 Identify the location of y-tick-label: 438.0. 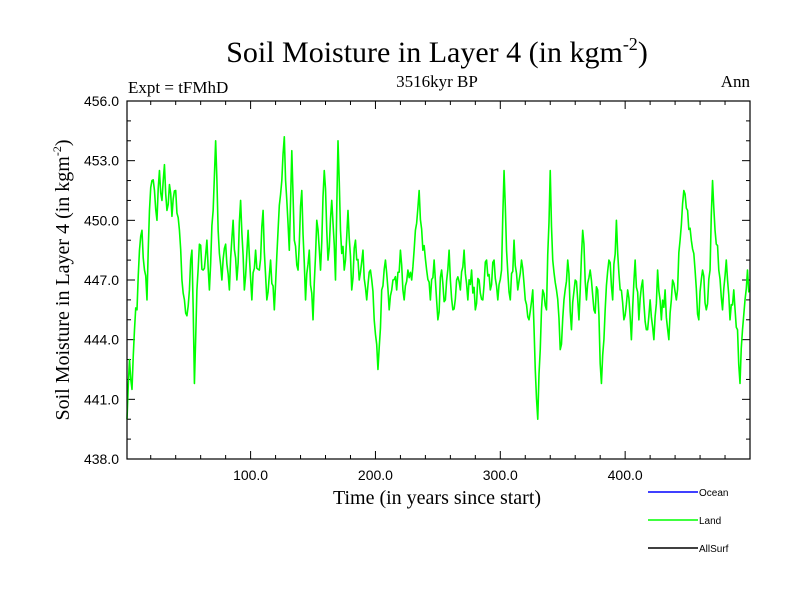
(101, 459).